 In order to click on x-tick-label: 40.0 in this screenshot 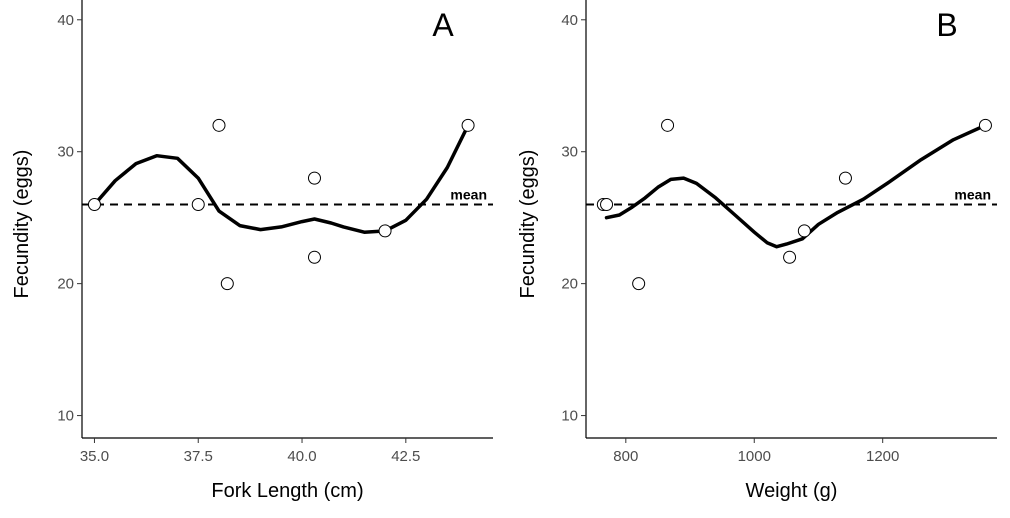, I will do `click(301, 456)`.